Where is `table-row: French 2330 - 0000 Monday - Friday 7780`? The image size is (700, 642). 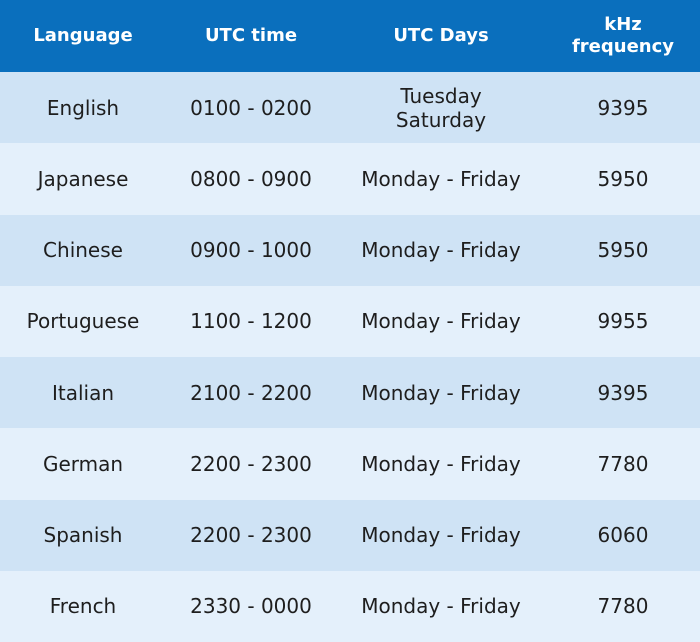 table-row: French 2330 - 0000 Monday - Friday 7780 is located at coordinates (350, 606).